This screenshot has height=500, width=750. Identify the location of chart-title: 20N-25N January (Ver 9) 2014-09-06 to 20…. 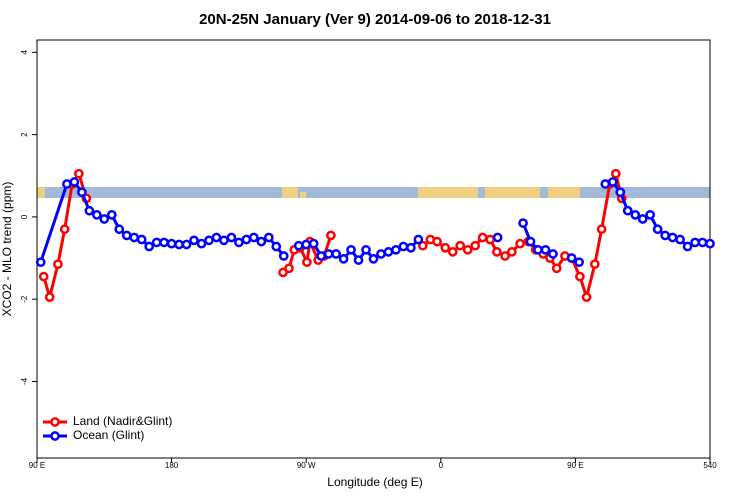
(375, 19).